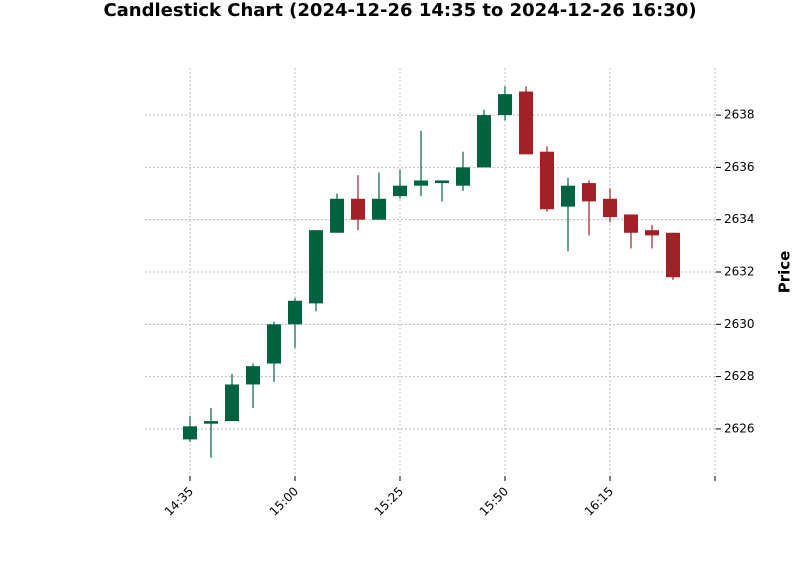 The image size is (800, 575). I want to click on y-tick-label: 2634, so click(739, 219).